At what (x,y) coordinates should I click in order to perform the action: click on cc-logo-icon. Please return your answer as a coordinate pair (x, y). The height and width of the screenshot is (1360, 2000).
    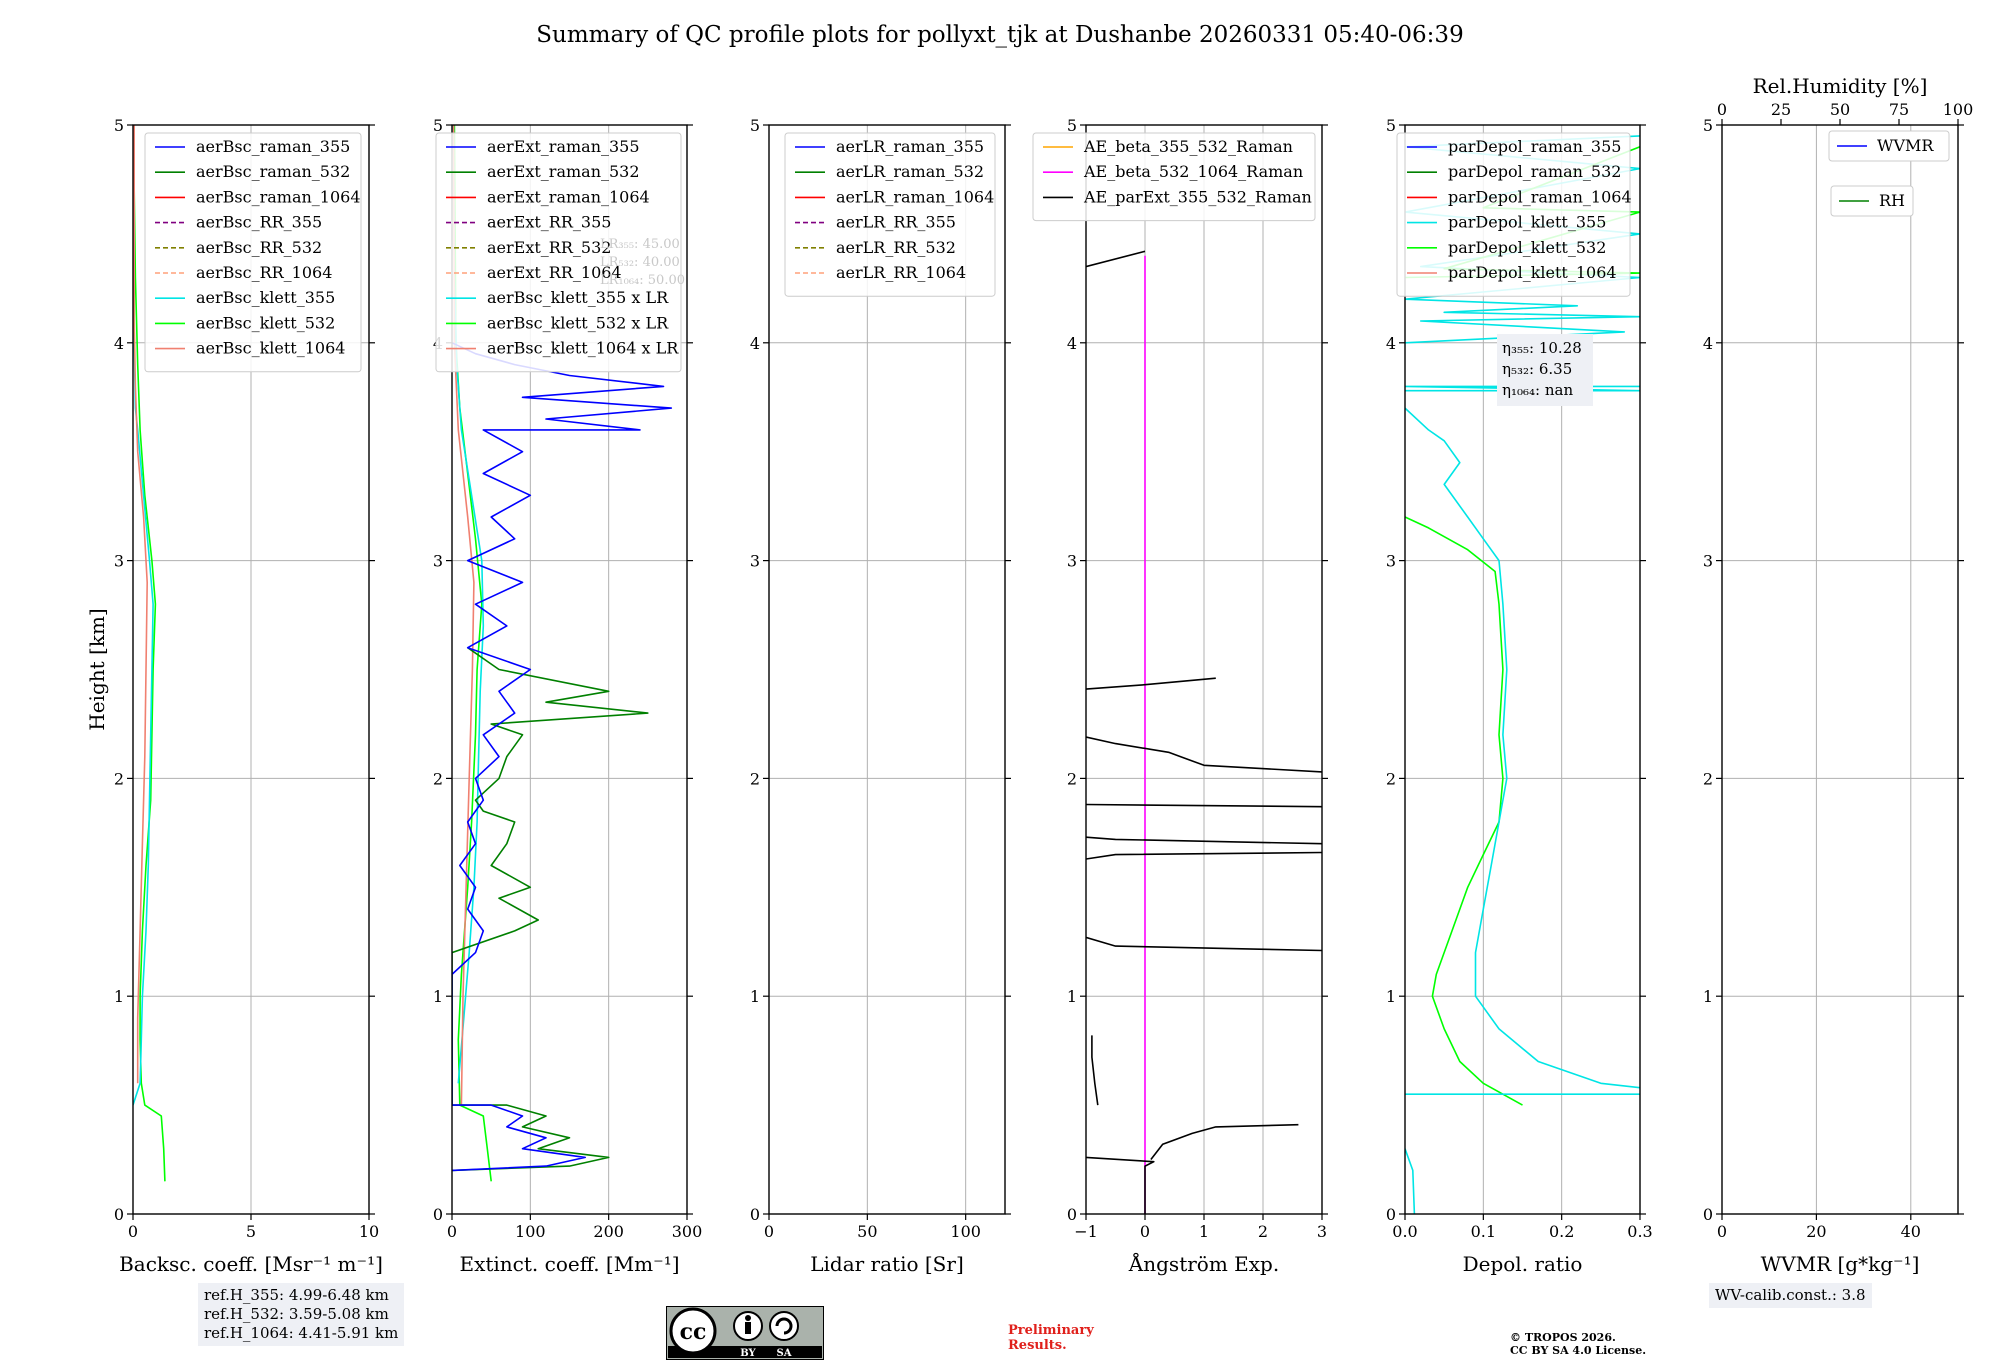
    Looking at the image, I should click on (693, 1331).